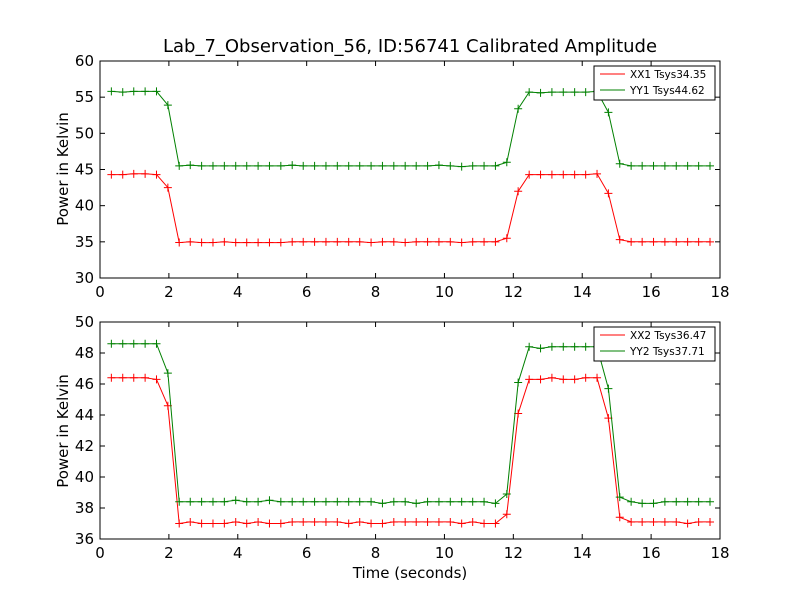  What do you see at coordinates (582, 292) in the screenshot?
I see `x-tick-label: 14` at bounding box center [582, 292].